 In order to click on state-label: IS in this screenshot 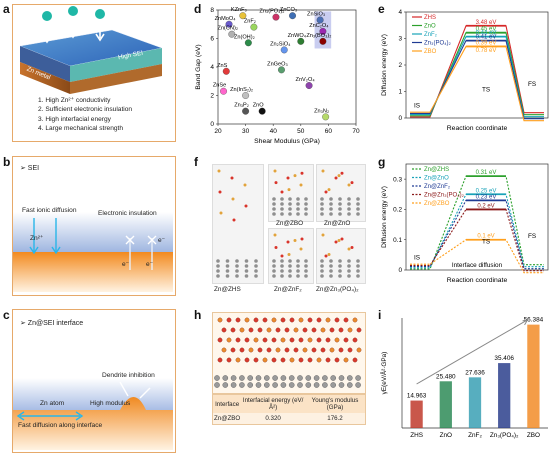, I will do `click(417, 105)`.